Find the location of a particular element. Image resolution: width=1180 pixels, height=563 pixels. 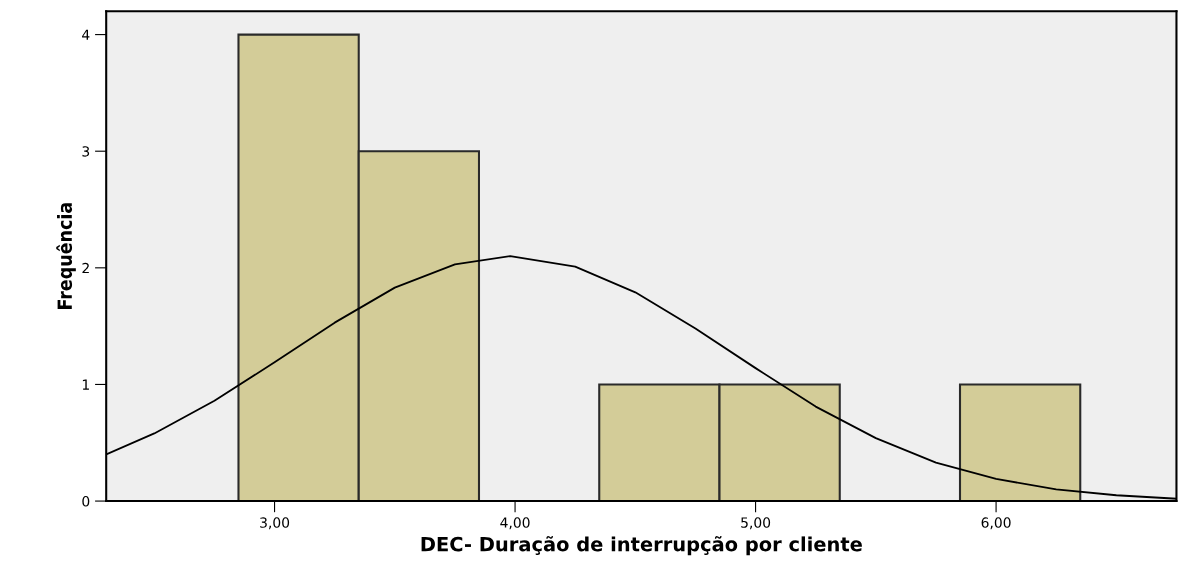

x-axis-title: DEC- Duração de interrupção por cliente is located at coordinates (641, 546).